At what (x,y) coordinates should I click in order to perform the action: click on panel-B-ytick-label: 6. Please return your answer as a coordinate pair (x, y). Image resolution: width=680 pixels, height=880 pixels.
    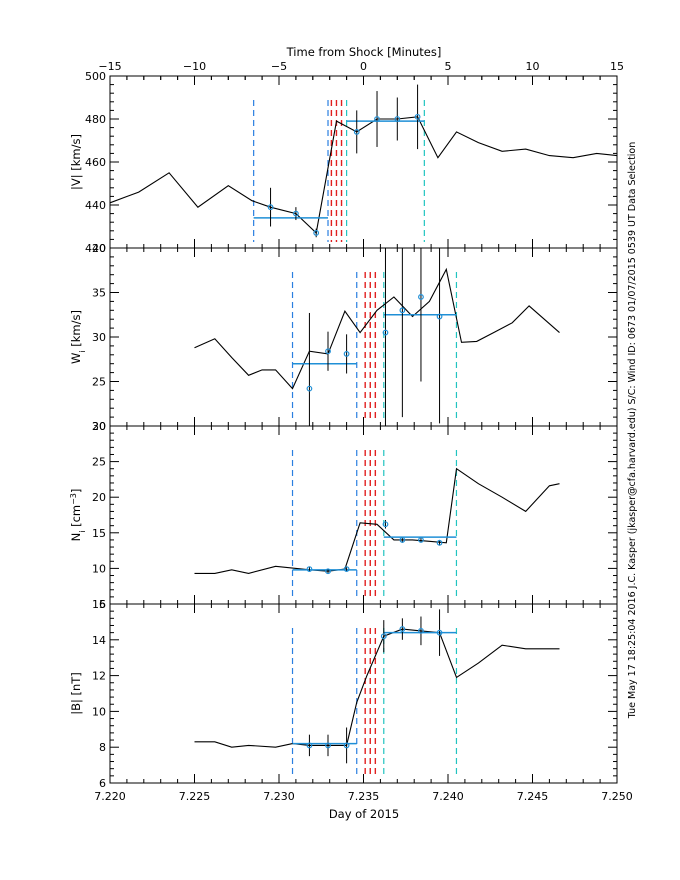
    Looking at the image, I should click on (102, 783).